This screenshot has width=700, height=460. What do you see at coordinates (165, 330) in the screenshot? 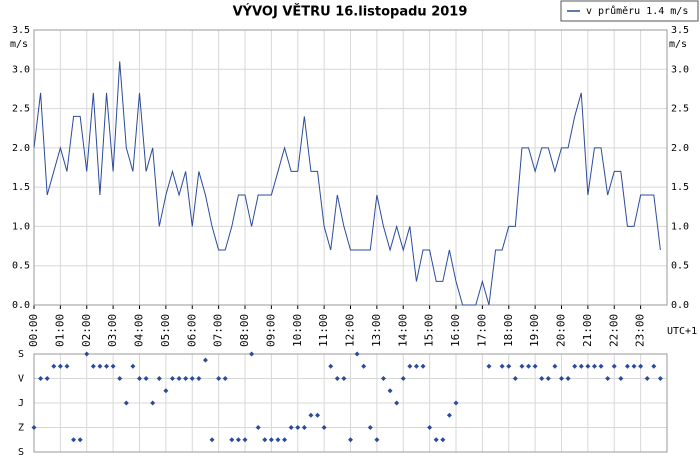
I see `x-tick-label: 05:00` at bounding box center [165, 330].